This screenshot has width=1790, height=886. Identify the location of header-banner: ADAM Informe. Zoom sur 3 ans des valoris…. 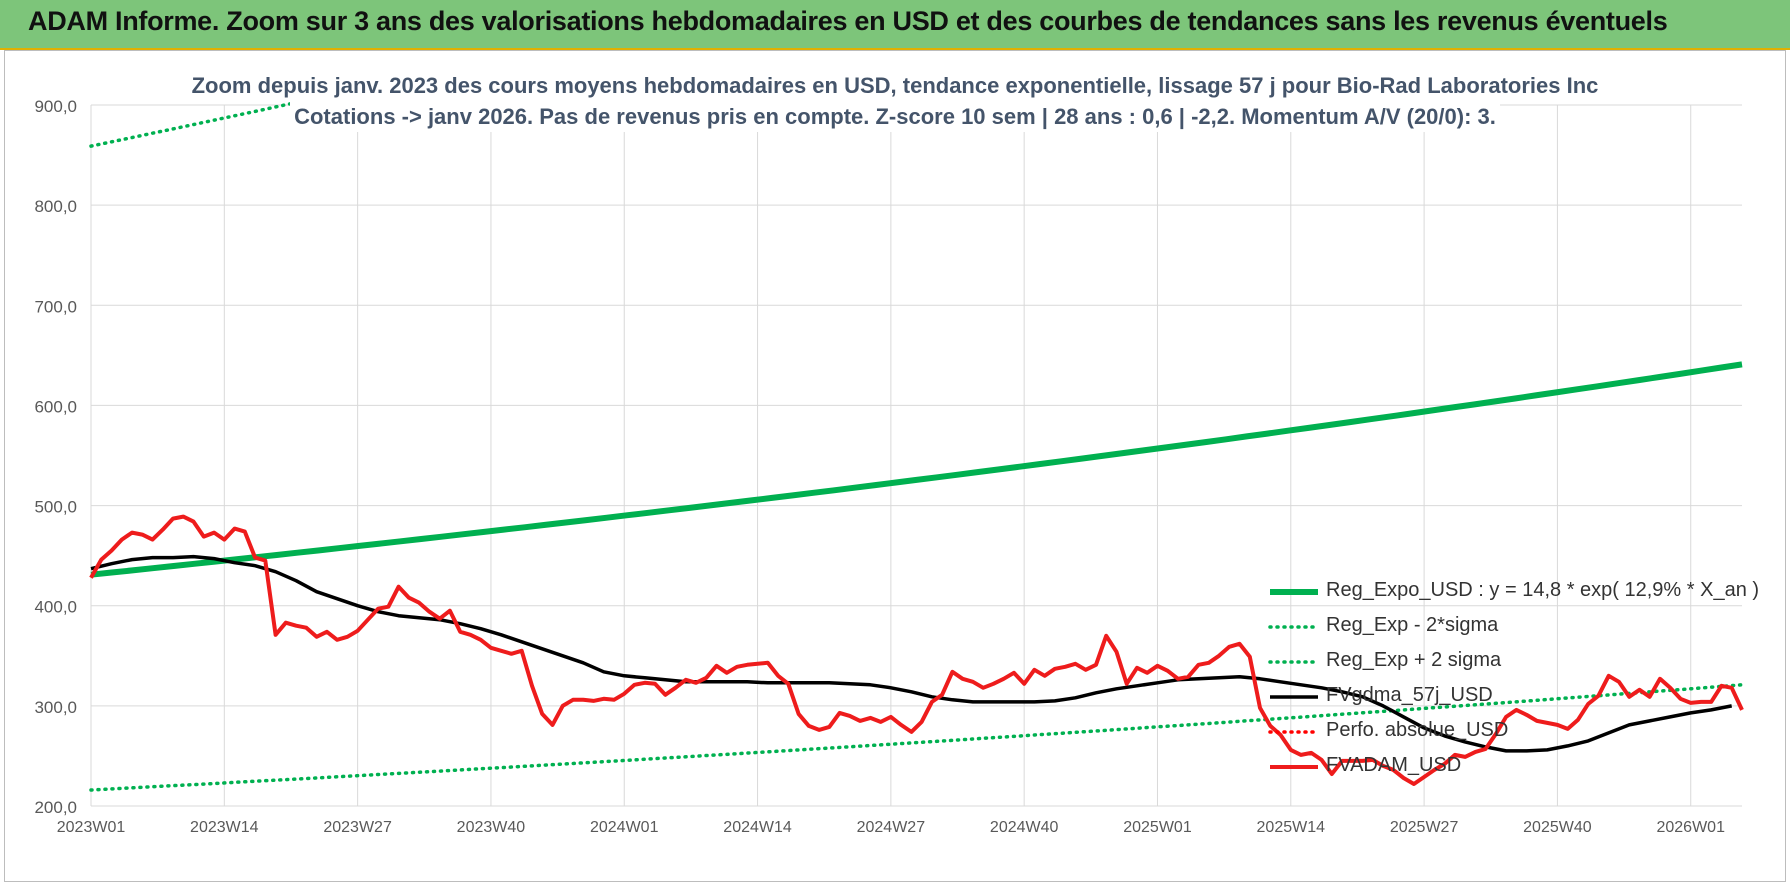
(895, 25).